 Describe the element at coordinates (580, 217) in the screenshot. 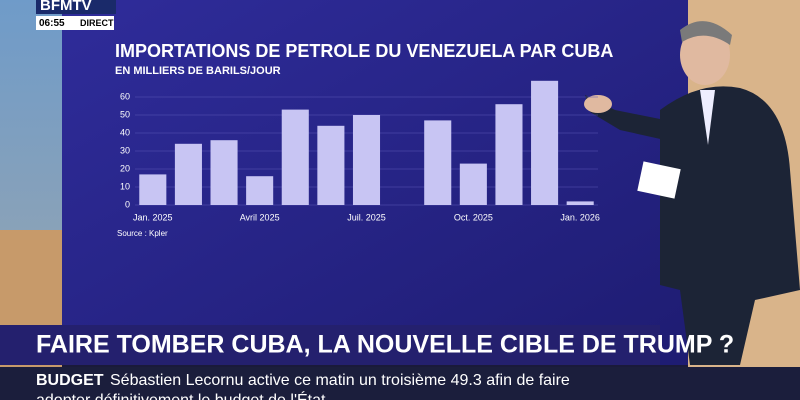

I see `x-tick-label: Jan. 2026` at that location.